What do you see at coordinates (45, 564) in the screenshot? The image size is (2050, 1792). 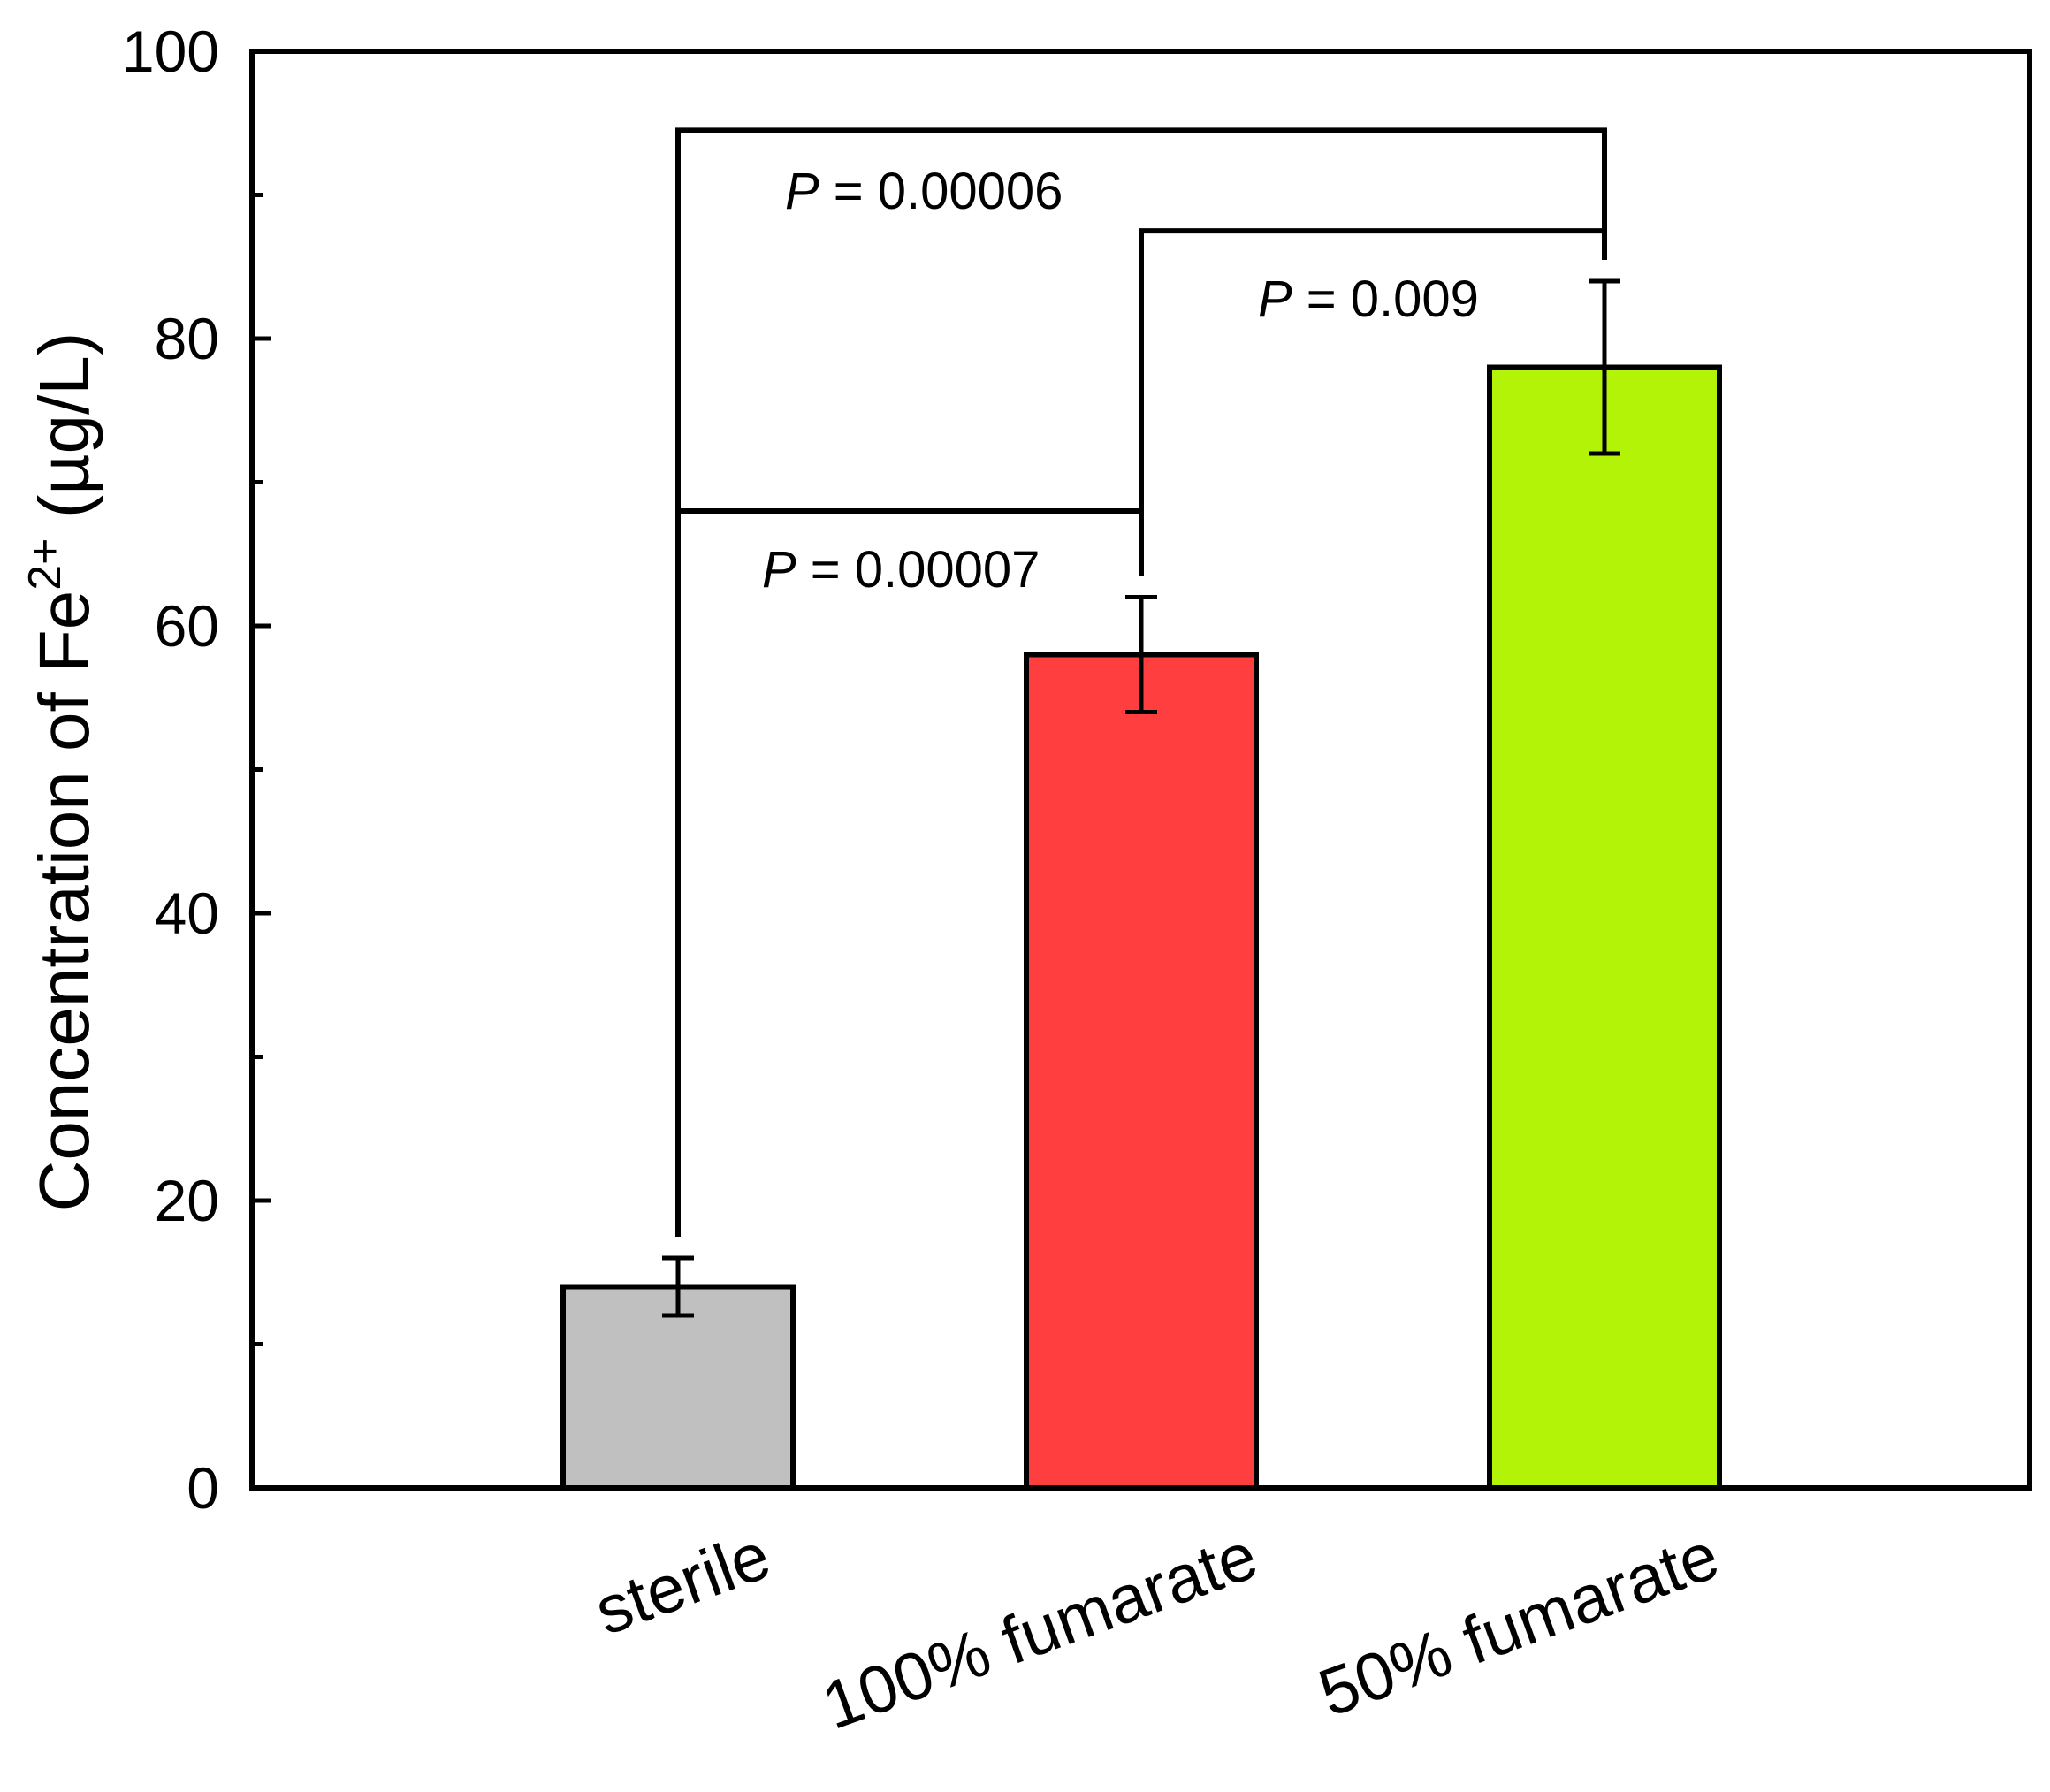 I see `y-axis-title-superscript: 2+` at bounding box center [45, 564].